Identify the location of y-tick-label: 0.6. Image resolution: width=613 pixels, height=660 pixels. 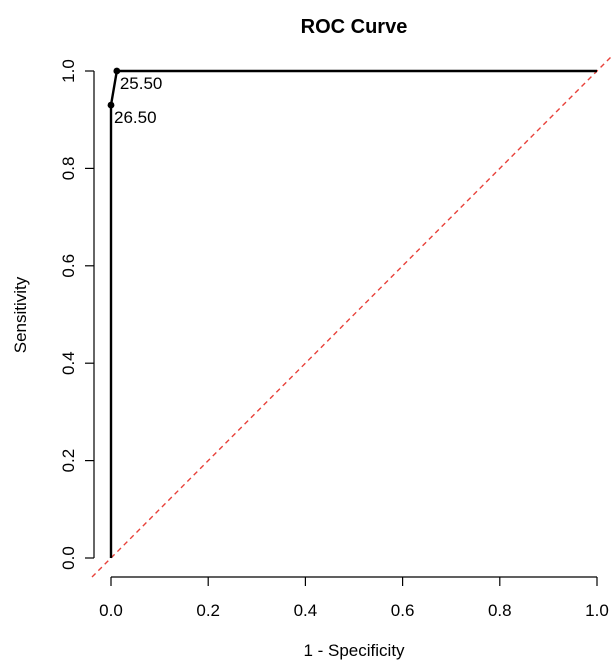
(68, 266).